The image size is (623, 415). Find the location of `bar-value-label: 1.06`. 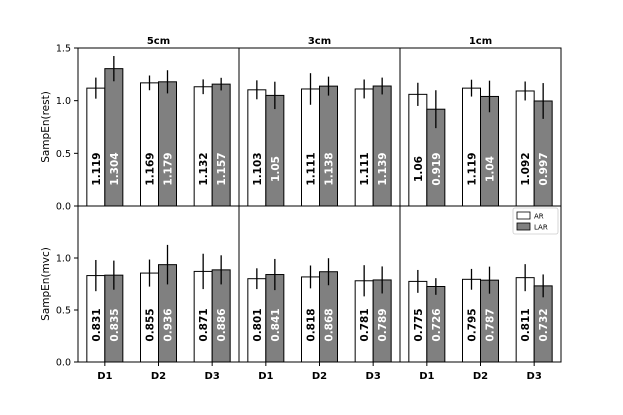

bar-value-label: 1.06 is located at coordinates (419, 169).